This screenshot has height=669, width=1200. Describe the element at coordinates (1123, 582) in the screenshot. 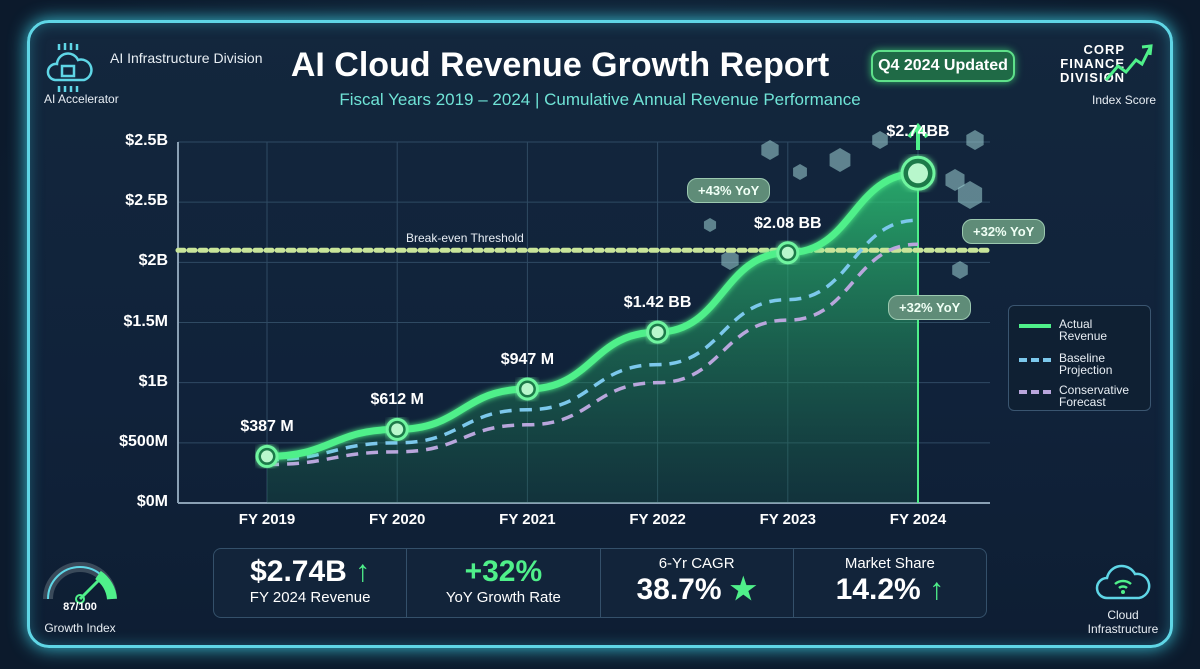

I see `cloud-wifi-icon` at that location.